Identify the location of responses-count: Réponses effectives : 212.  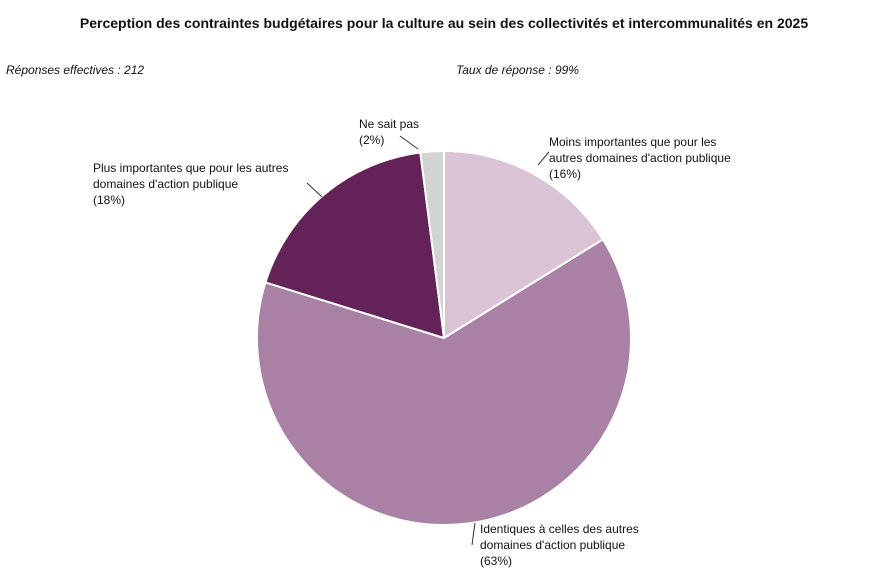
(75, 70).